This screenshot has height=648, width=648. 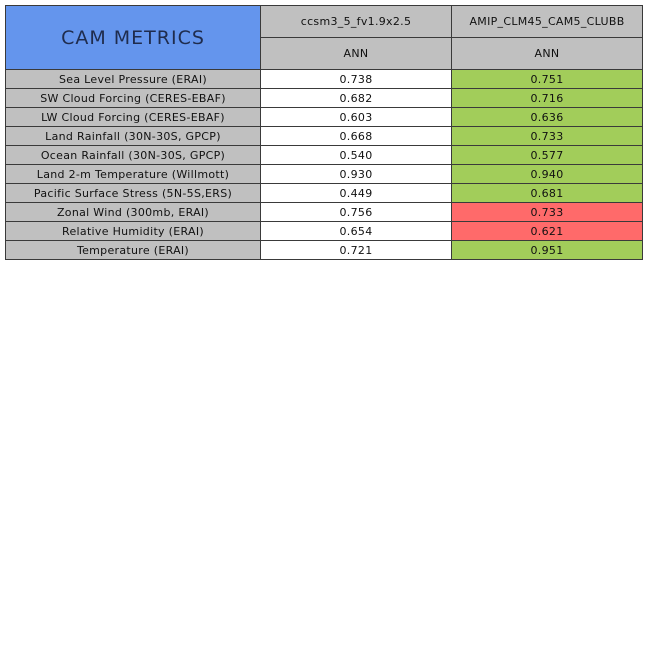 What do you see at coordinates (547, 250) in the screenshot?
I see `metric-value-col-2: 0.951` at bounding box center [547, 250].